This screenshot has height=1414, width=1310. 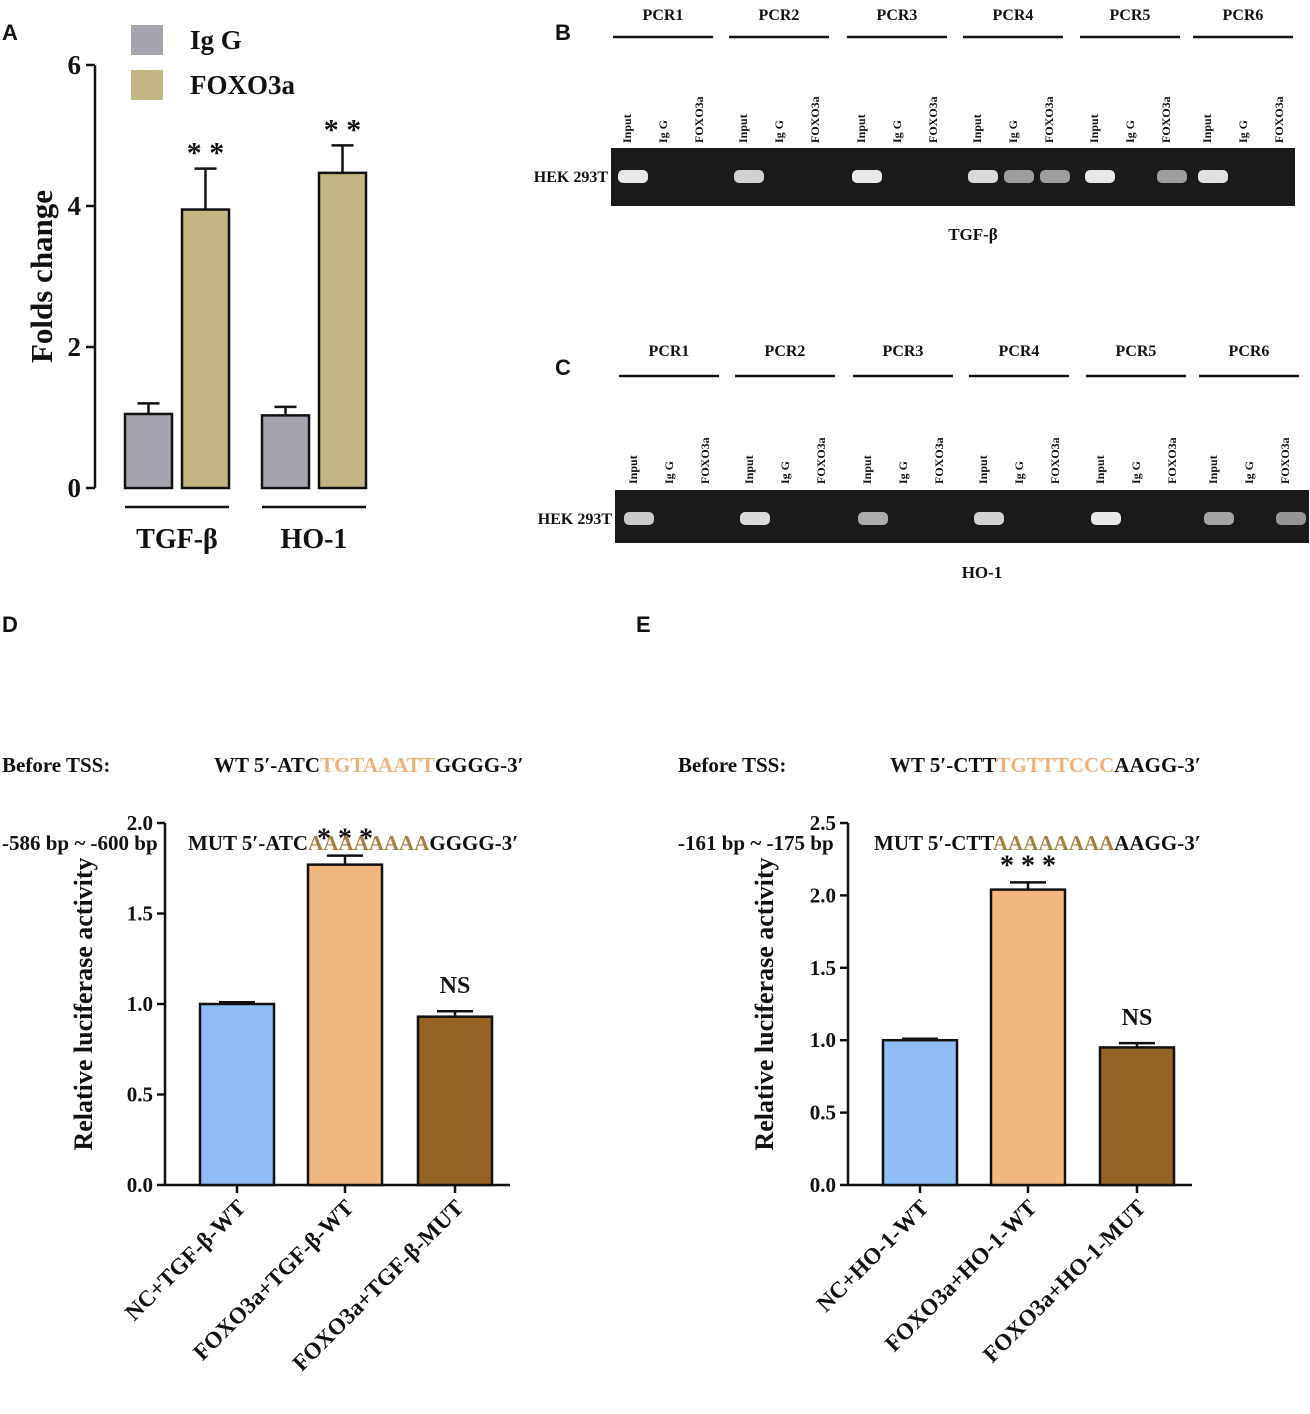 I want to click on pcr-label: PCR2, so click(x=785, y=351).